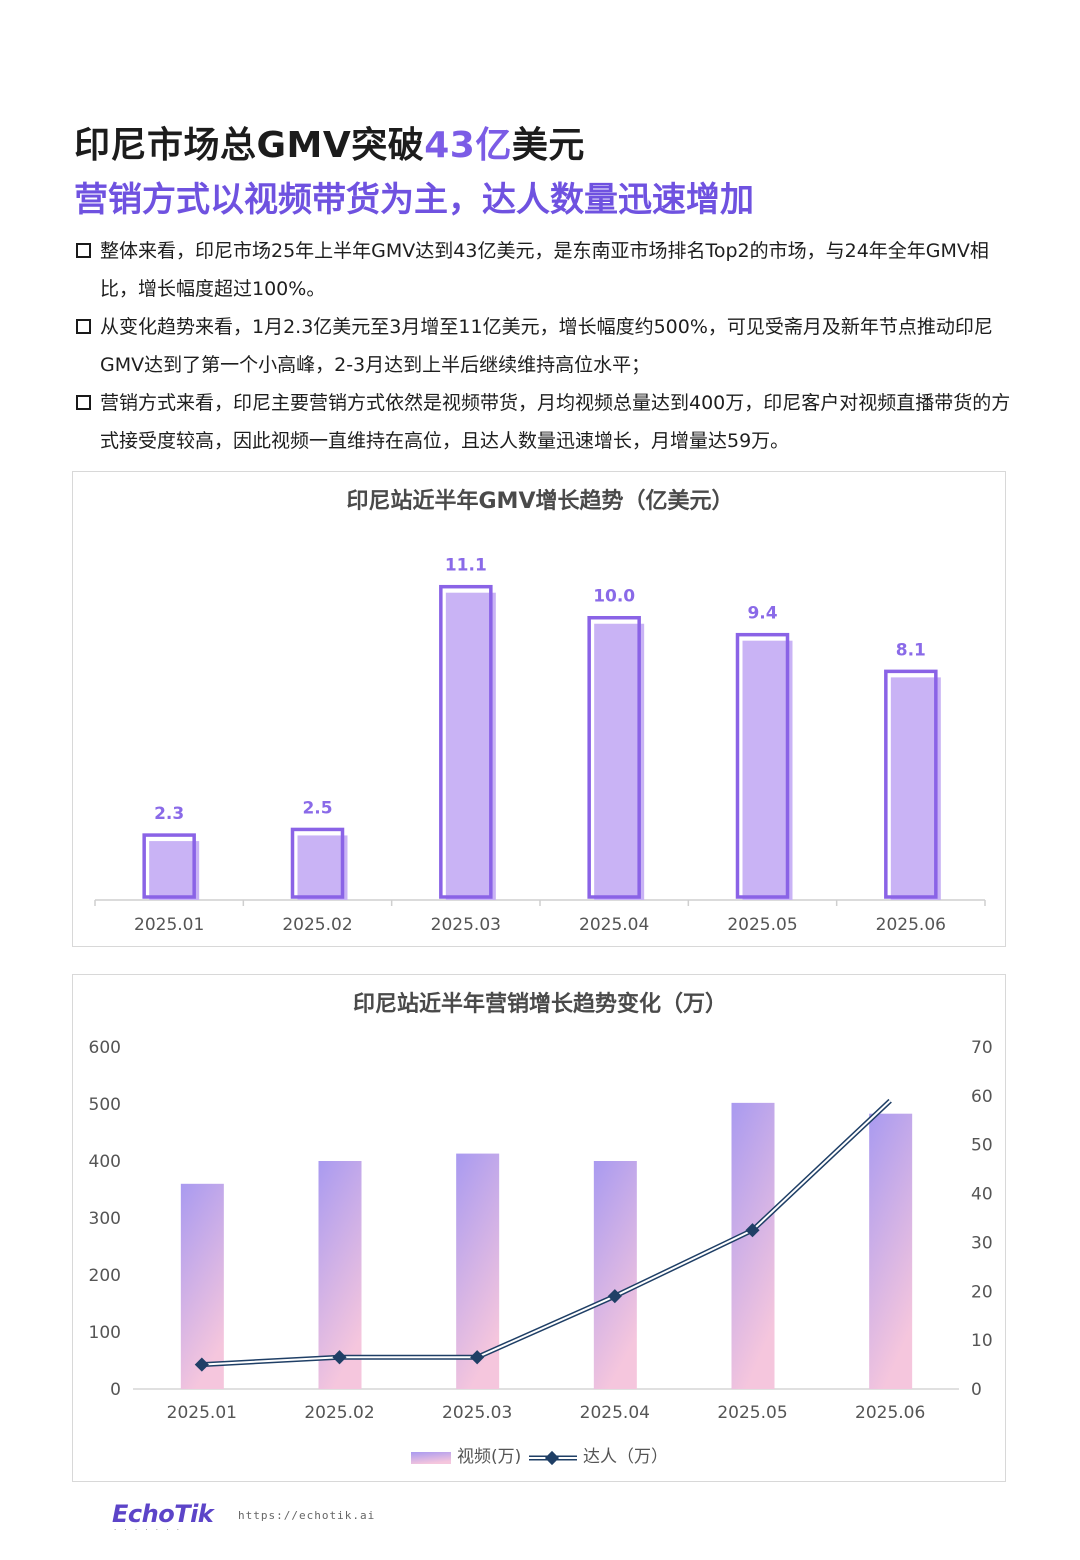  What do you see at coordinates (105, 1162) in the screenshot?
I see `left-axis-tick-label: 400` at bounding box center [105, 1162].